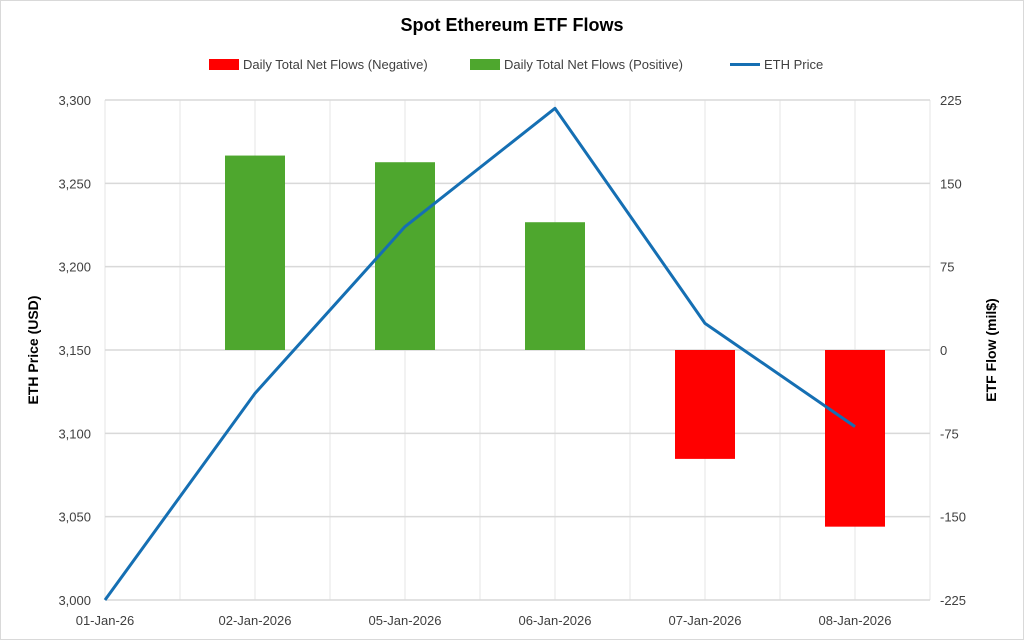  What do you see at coordinates (74, 267) in the screenshot?
I see `y-left-tick-label: 3,200` at bounding box center [74, 267].